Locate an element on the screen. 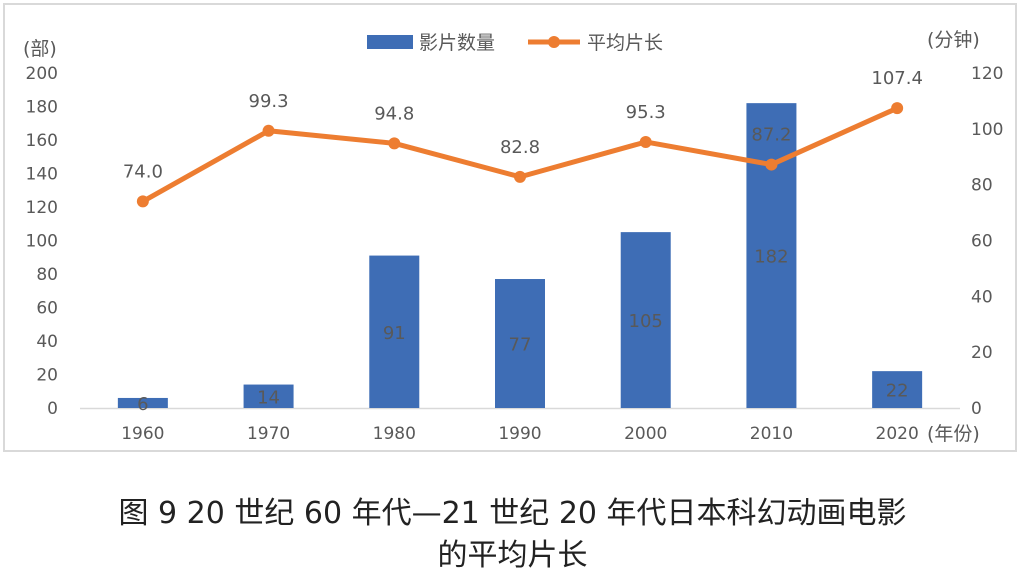 The height and width of the screenshot is (578, 1025). x-axis-unit: (年份) is located at coordinates (953, 434).